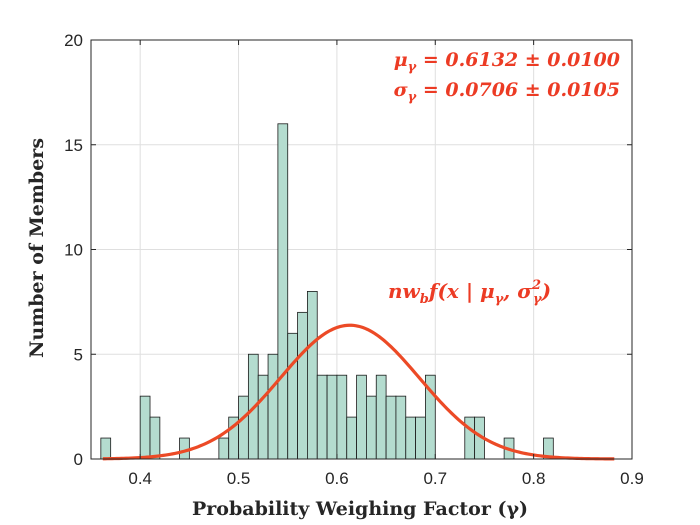 Image resolution: width=700 pixels, height=525 pixels. What do you see at coordinates (73, 145) in the screenshot?
I see `y-tick-label-3: 15` at bounding box center [73, 145].